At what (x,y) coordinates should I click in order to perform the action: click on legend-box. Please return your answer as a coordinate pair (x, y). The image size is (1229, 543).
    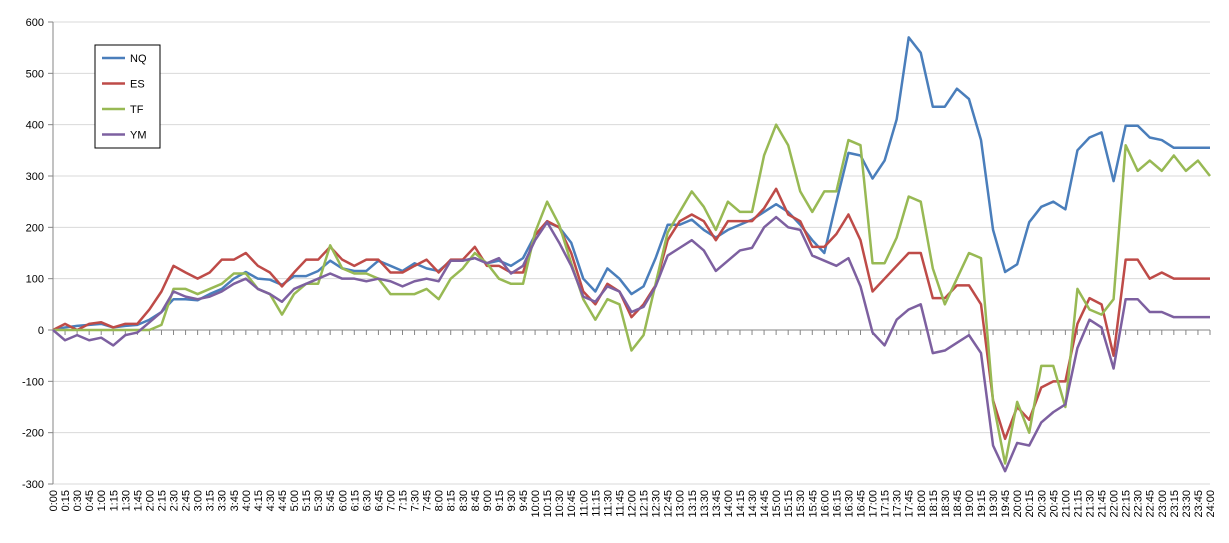
    Looking at the image, I should click on (127, 96).